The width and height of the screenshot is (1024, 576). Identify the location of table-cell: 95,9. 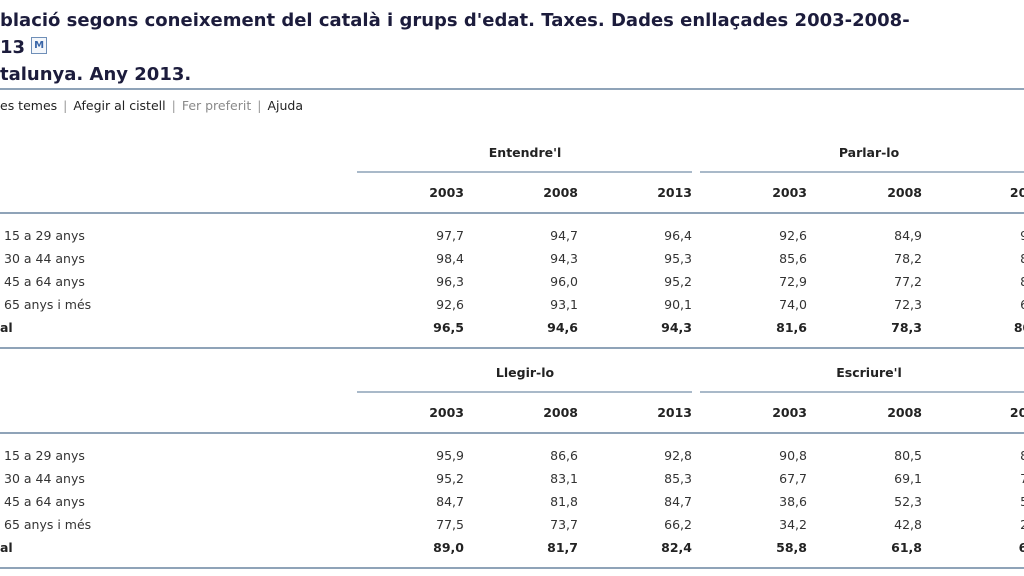
(450, 455).